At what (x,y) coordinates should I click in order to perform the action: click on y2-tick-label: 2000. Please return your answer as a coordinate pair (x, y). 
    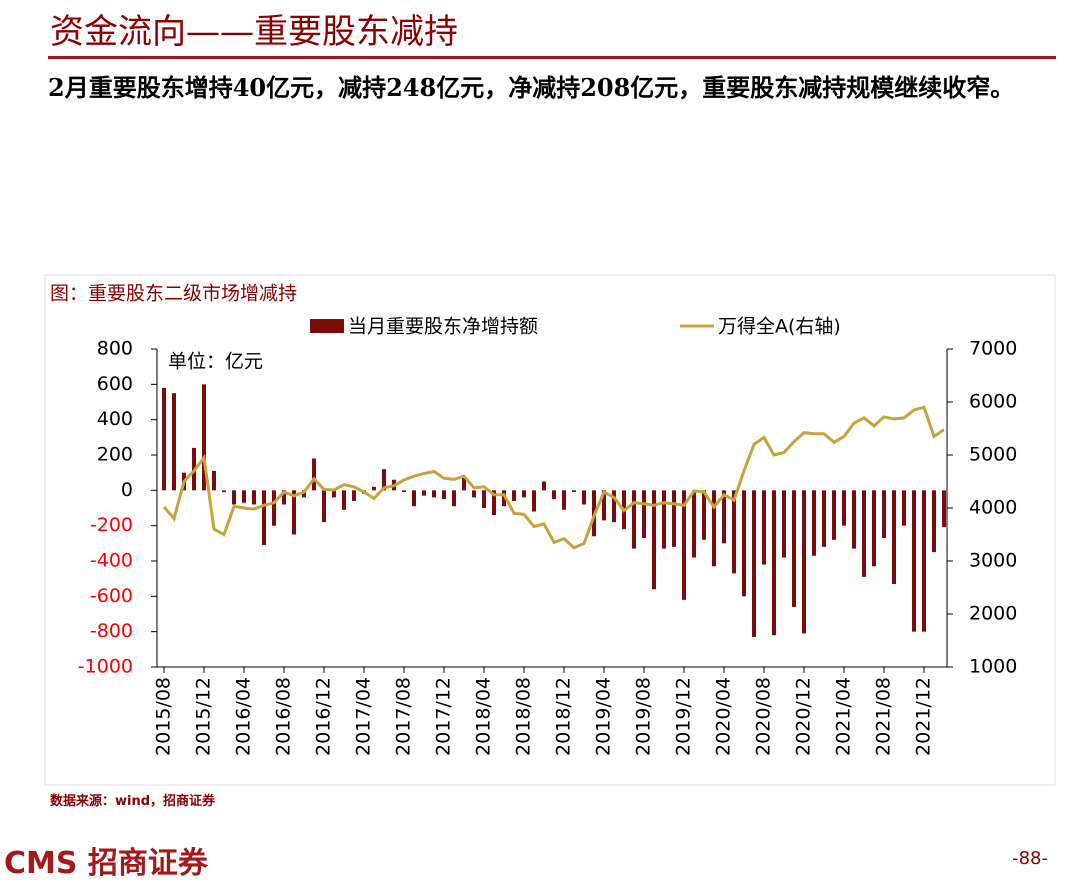
    Looking at the image, I should click on (993, 614).